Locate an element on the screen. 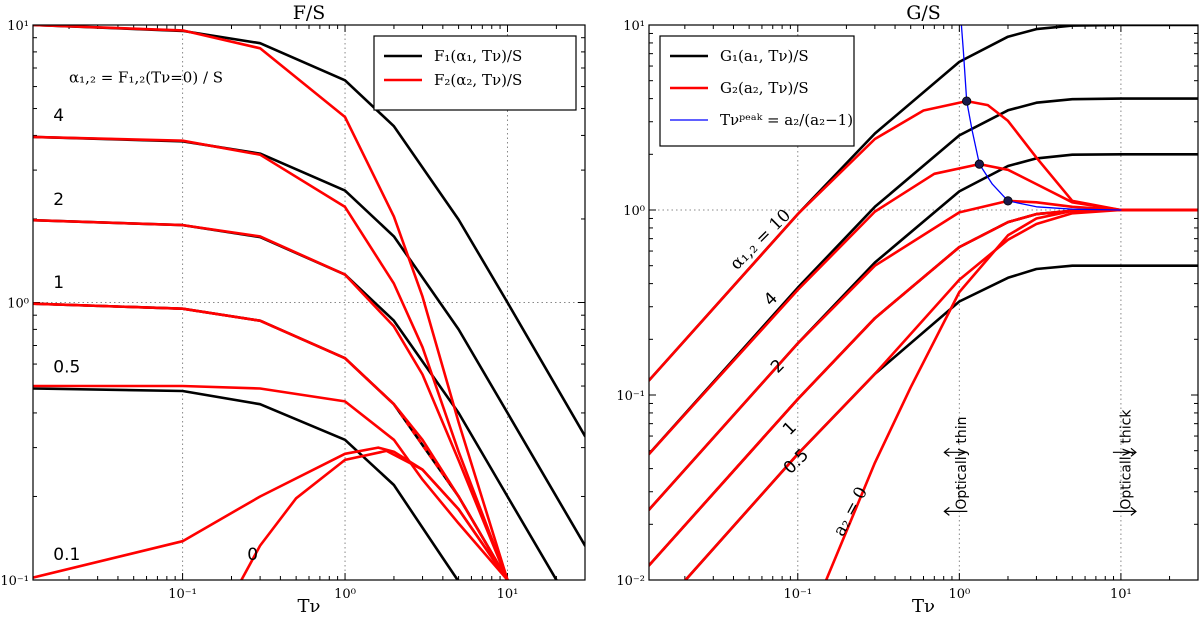 The width and height of the screenshot is (1200, 622). legend-label: Tνᵖᵉᵃᵏ = a₂/(a₂−1) is located at coordinates (786, 120).